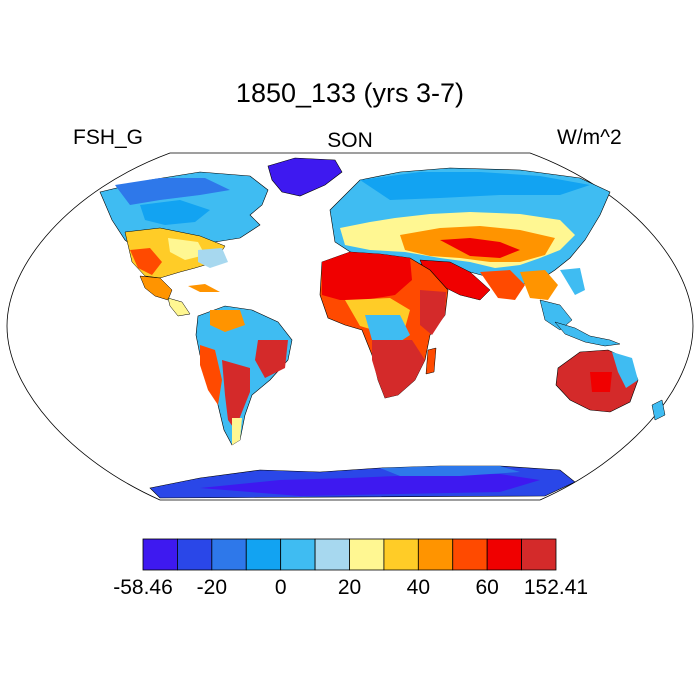  I want to click on greenland, so click(305, 177).